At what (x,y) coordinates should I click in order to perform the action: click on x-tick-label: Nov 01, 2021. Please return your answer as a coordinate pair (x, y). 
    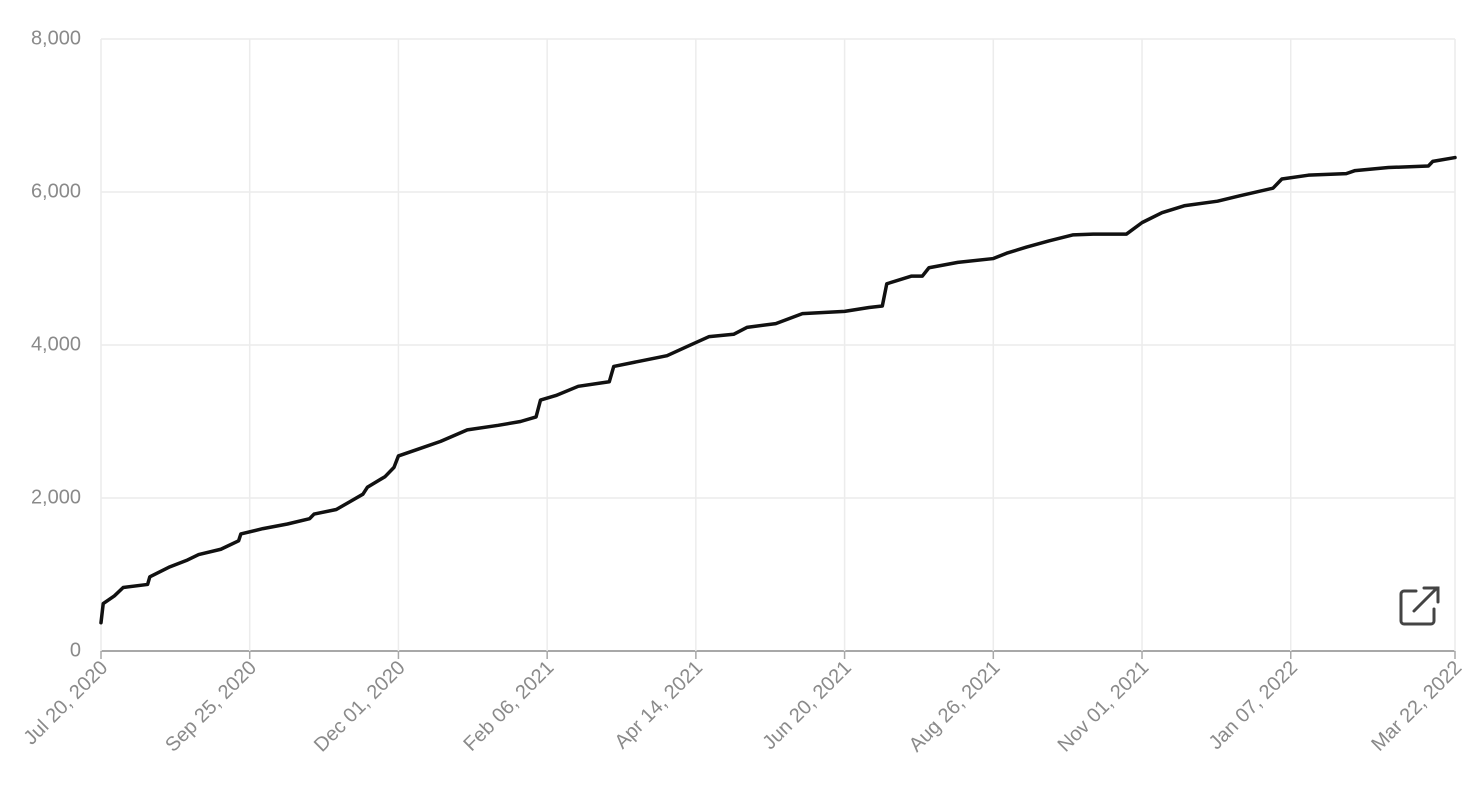
    Looking at the image, I should click on (1104, 707).